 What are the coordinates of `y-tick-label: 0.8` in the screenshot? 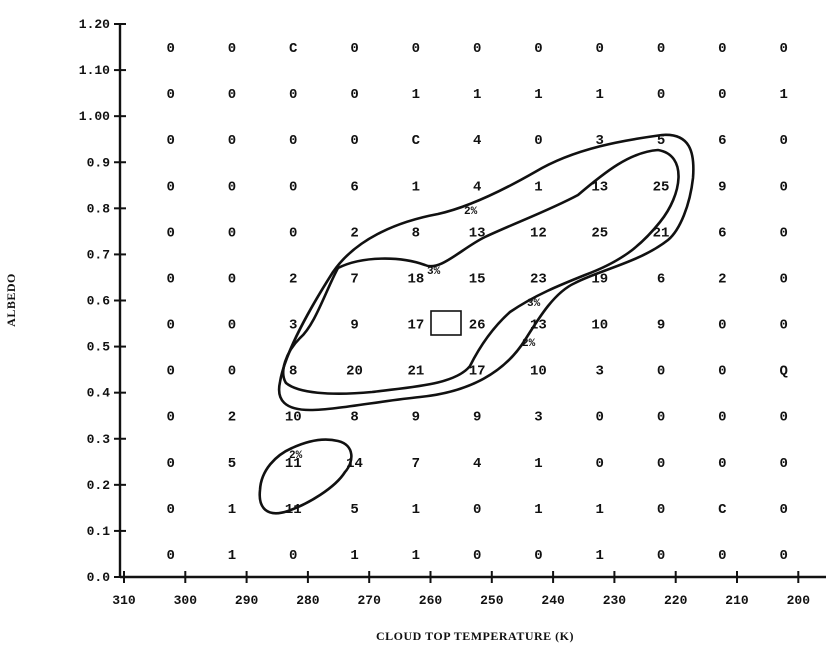 It's located at (99, 208).